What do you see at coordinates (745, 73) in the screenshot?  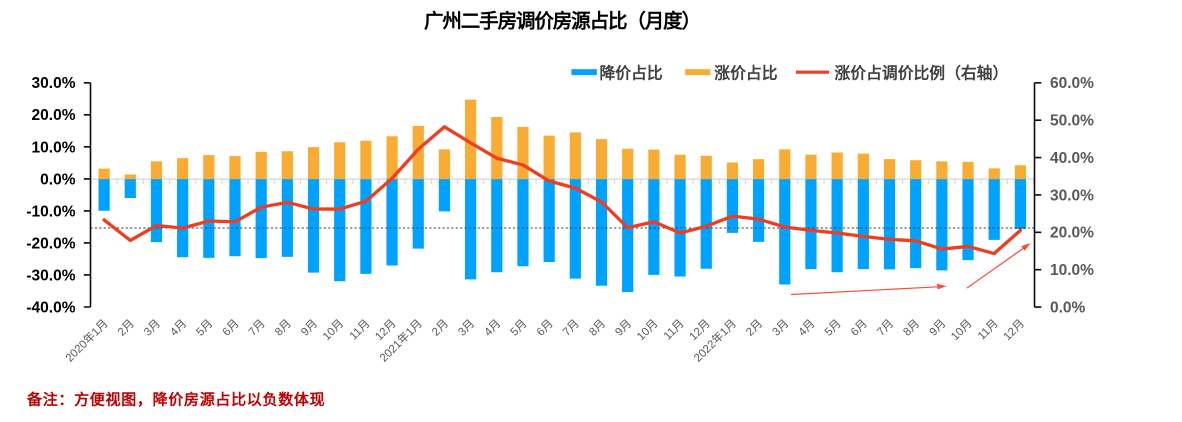 I see `svg-text: 涨价占比` at bounding box center [745, 73].